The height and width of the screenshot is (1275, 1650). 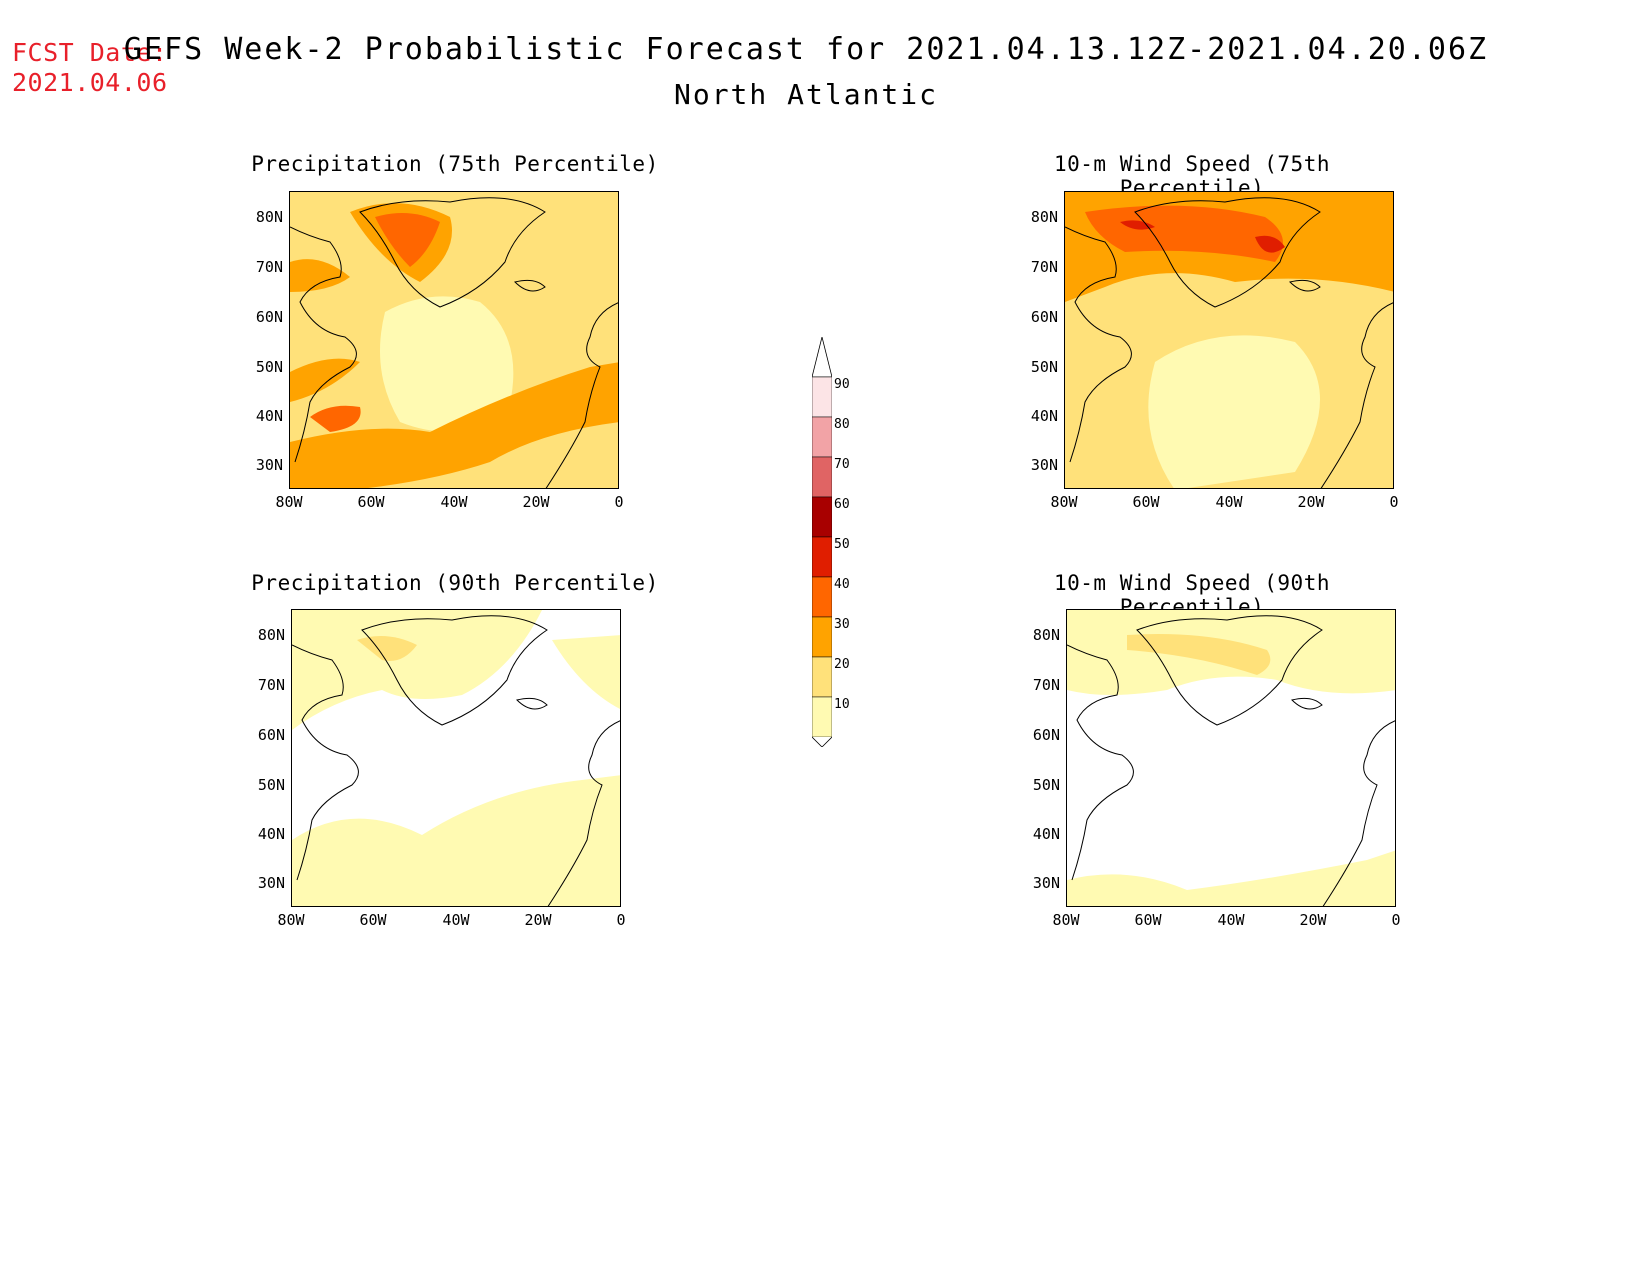 I want to click on colorbar-label: 20, so click(x=842, y=664).